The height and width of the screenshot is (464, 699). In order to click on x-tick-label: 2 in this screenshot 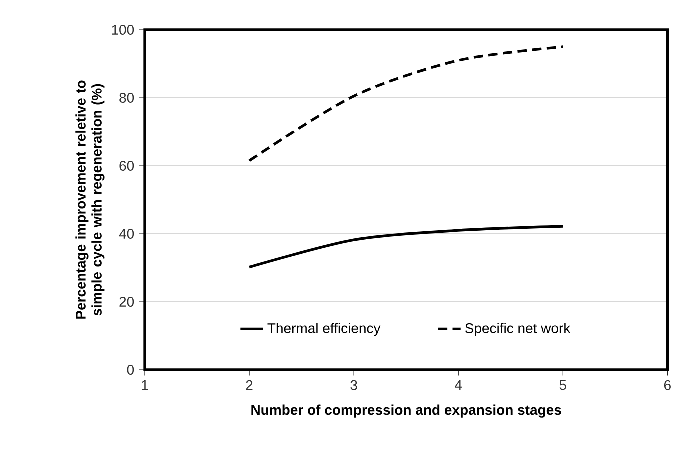, I will do `click(249, 385)`.